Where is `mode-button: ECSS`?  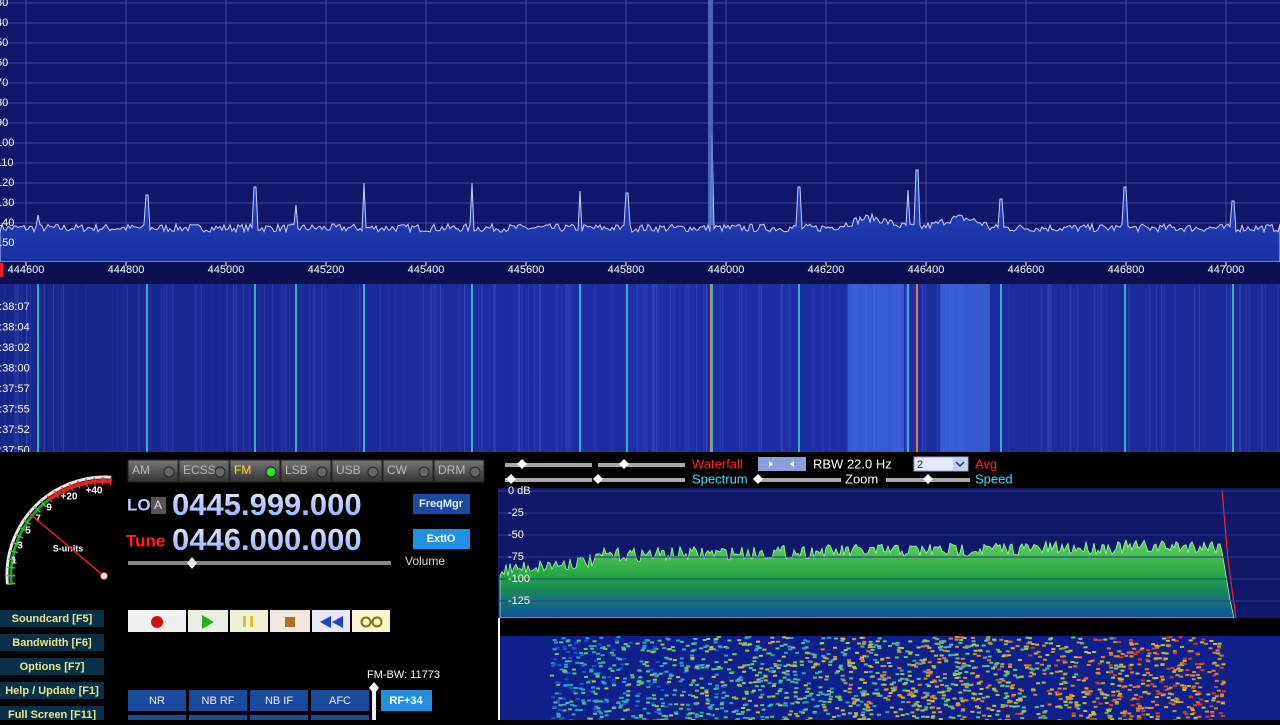 mode-button: ECSS is located at coordinates (204, 471).